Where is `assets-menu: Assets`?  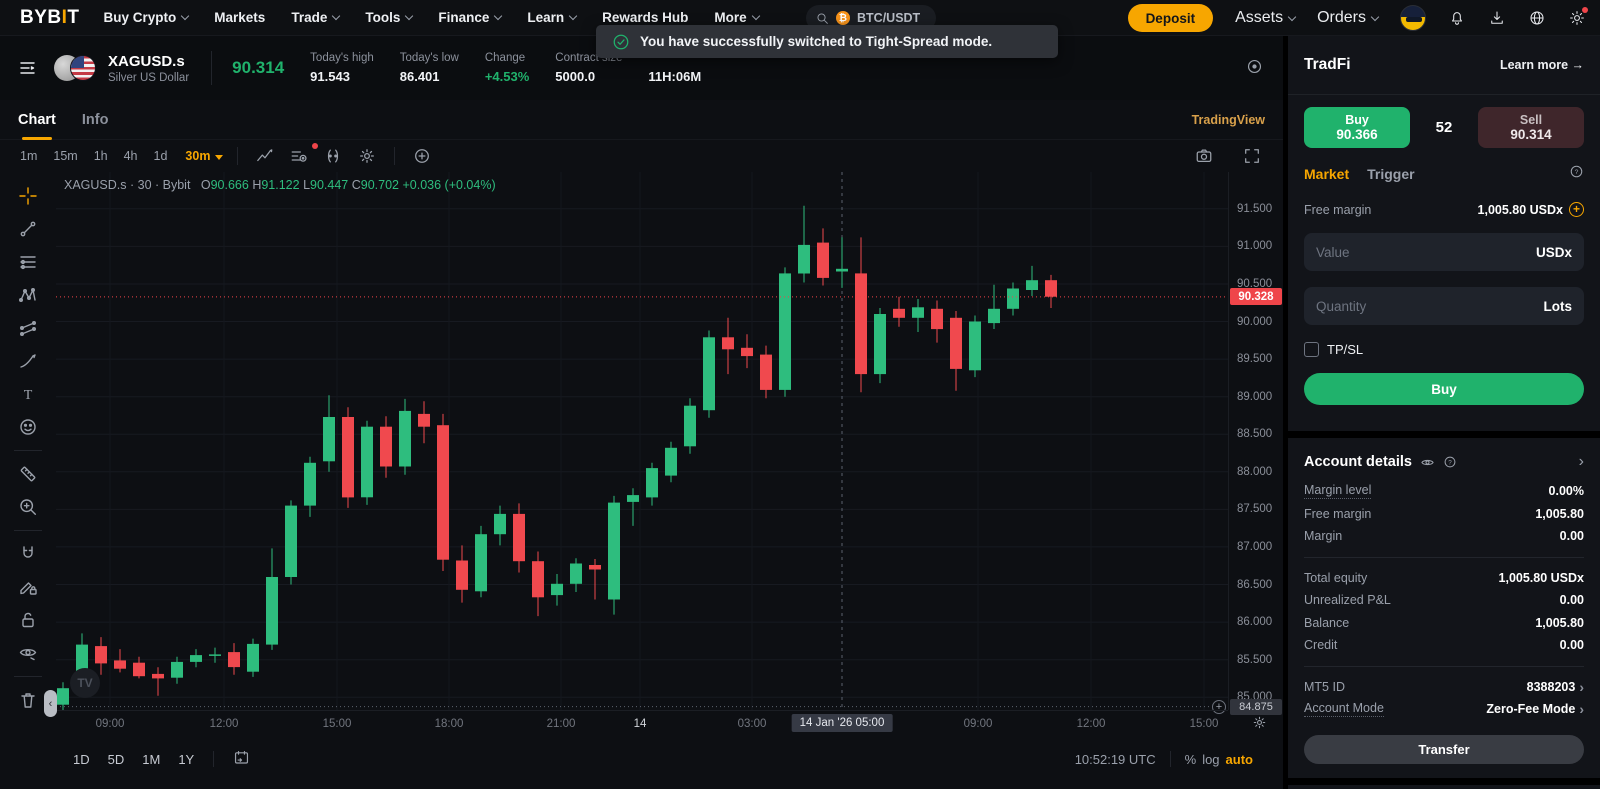
assets-menu: Assets is located at coordinates (1266, 18).